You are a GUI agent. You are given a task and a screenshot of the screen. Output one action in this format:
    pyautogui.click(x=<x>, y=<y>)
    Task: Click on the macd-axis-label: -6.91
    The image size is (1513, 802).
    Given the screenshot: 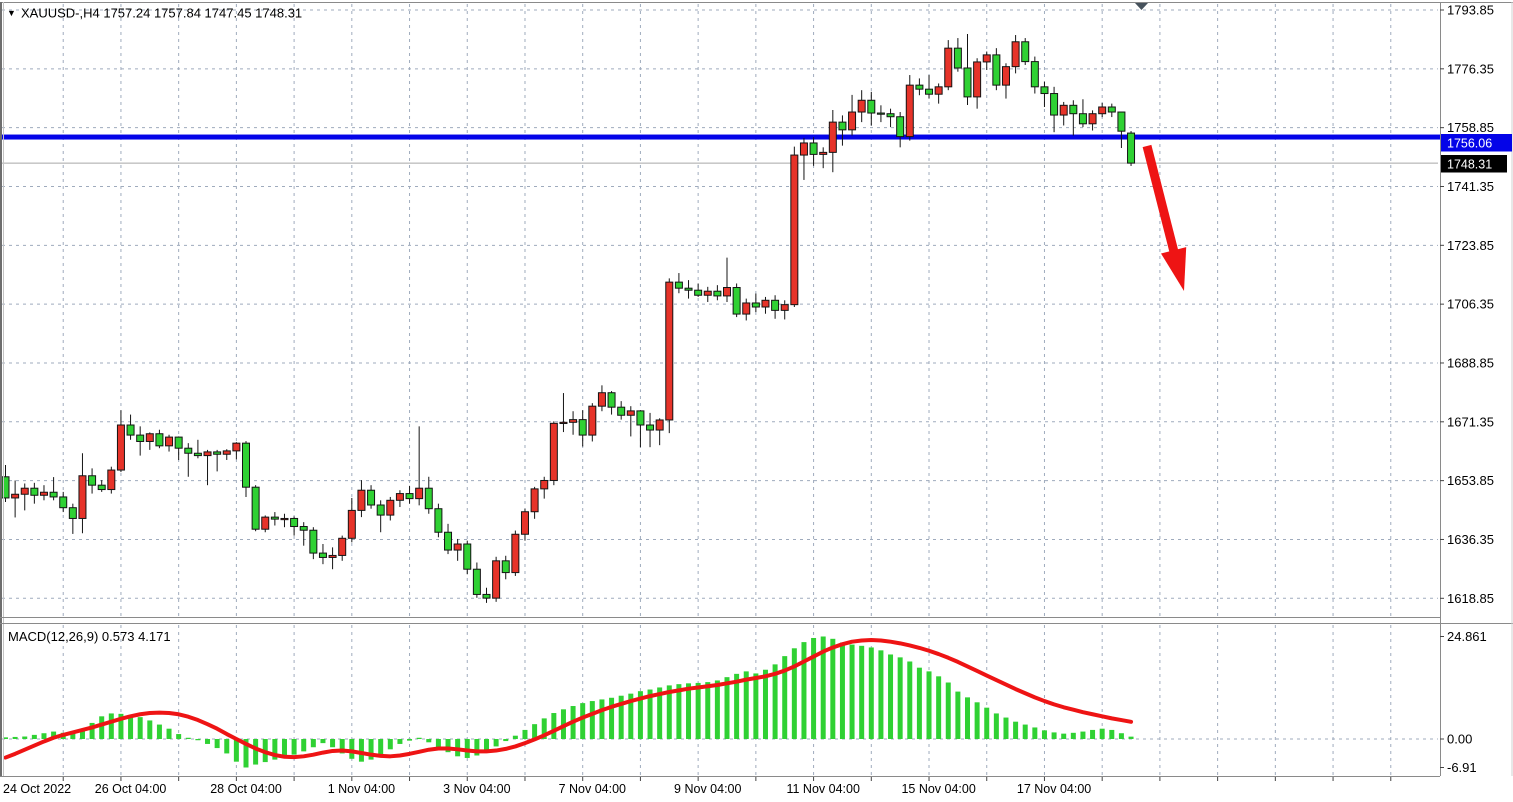 What is the action you would take?
    pyautogui.click(x=1462, y=767)
    